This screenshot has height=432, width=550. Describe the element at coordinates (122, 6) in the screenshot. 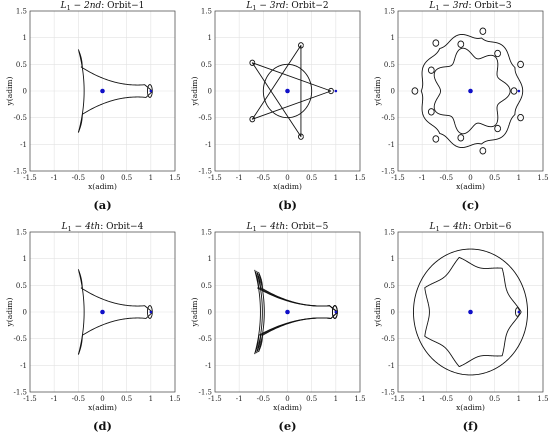

I see `title-suffix: : Orbit−1` at that location.